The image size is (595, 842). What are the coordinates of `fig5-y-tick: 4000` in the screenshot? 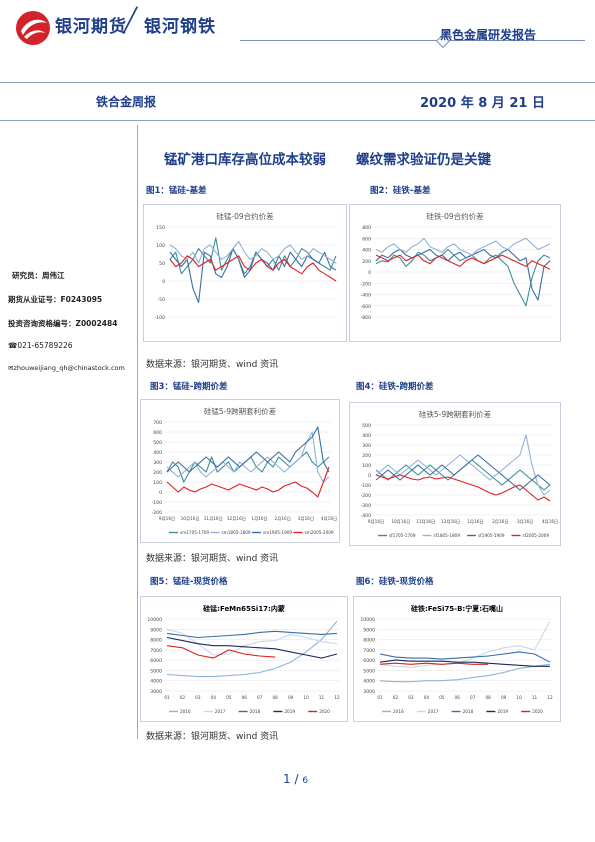 It's located at (156, 682).